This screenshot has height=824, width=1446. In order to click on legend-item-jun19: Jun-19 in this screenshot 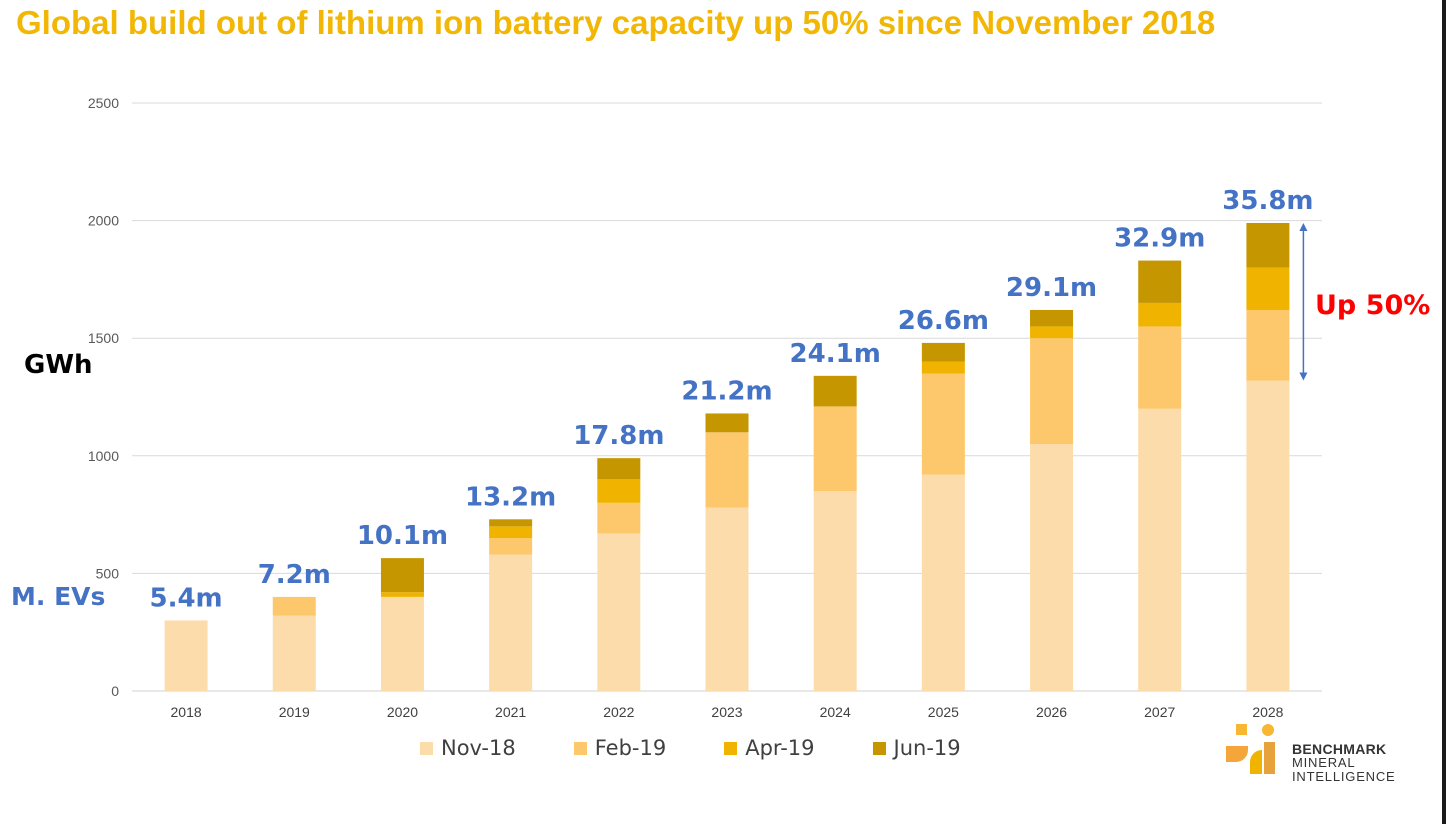, I will do `click(916, 748)`.